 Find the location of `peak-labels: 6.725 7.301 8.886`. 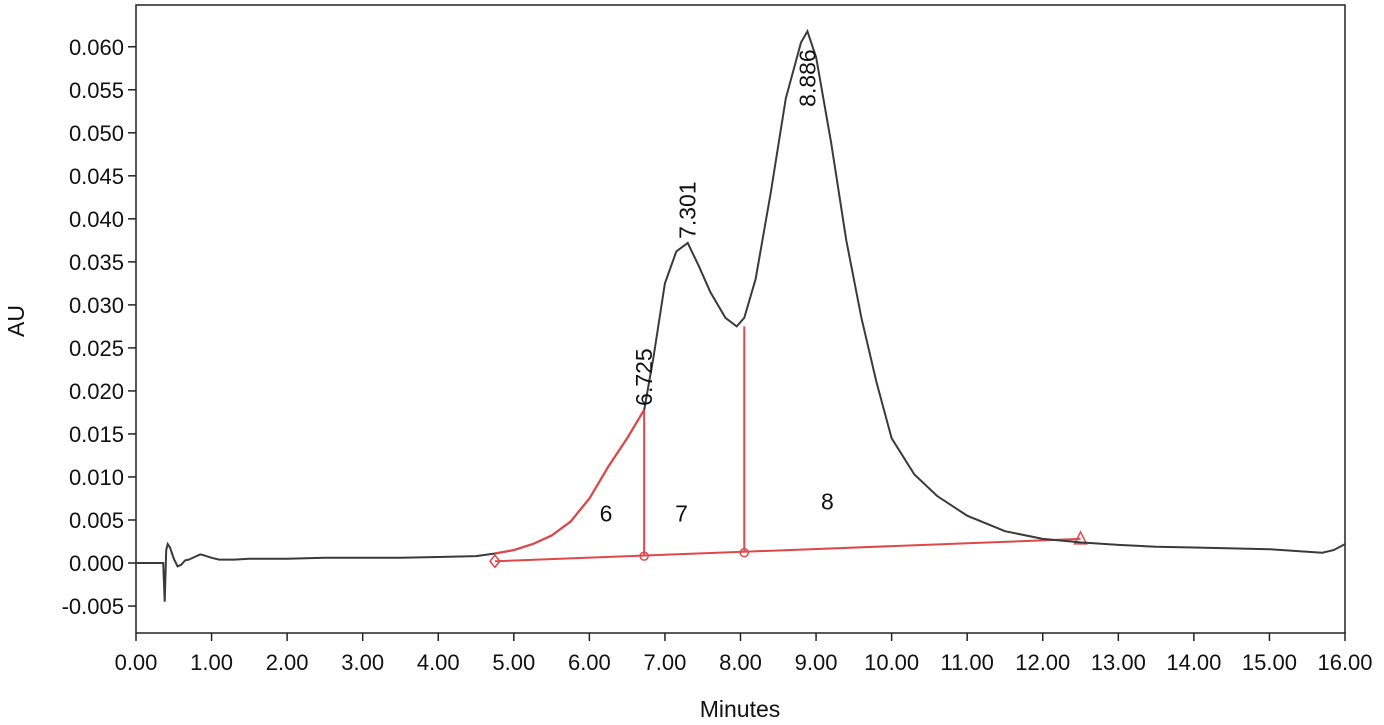

peak-labels: 6.725 7.301 8.886 is located at coordinates (725, 227).